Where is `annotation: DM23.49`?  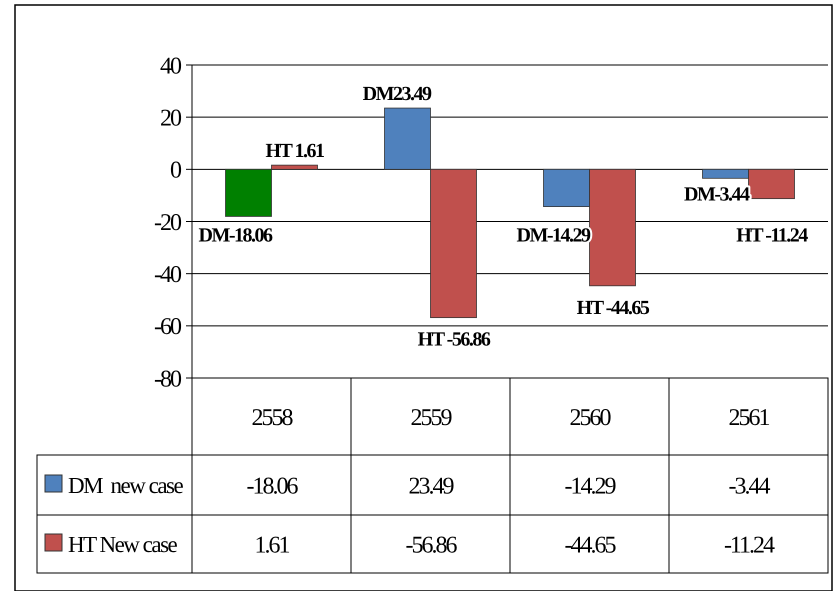 annotation: DM23.49 is located at coordinates (397, 94).